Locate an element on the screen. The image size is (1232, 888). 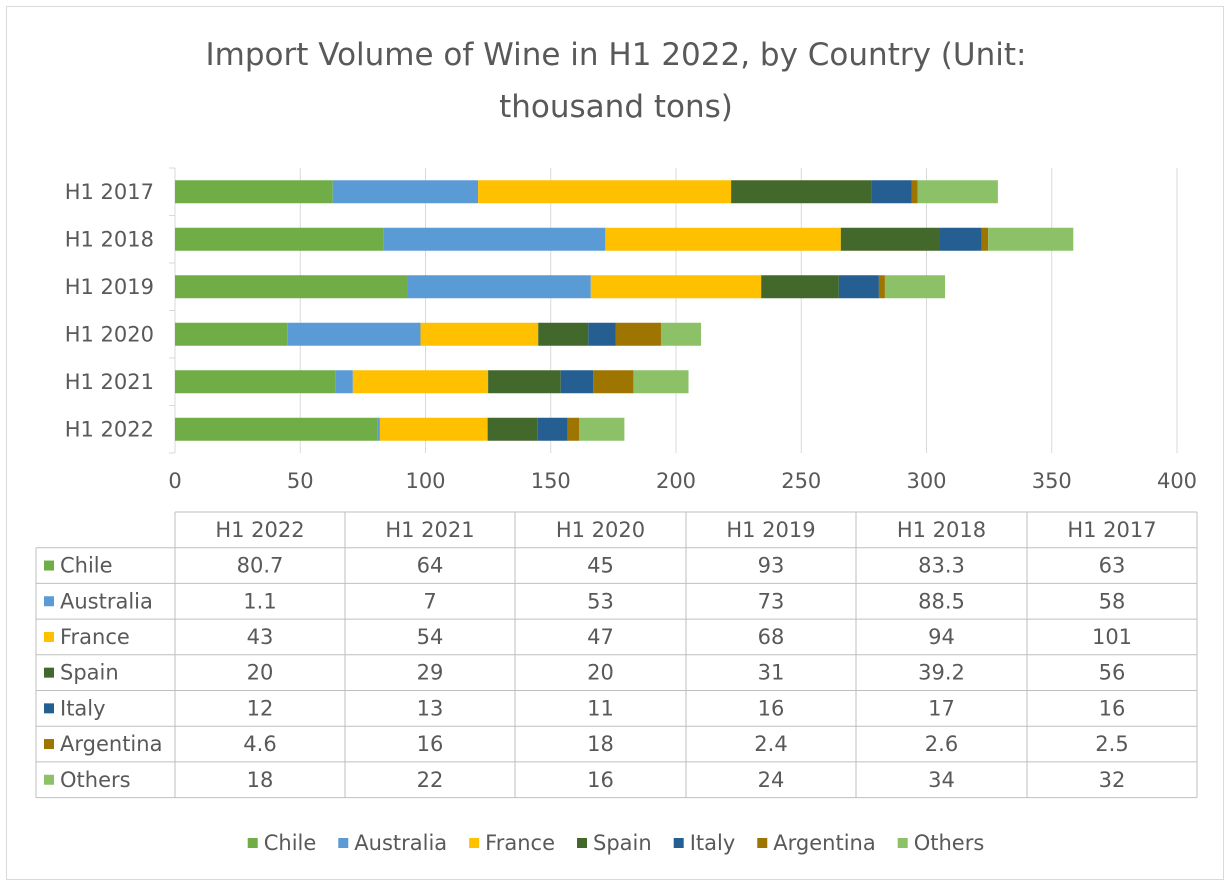
table-value-cell: 2.5 is located at coordinates (1111, 744).